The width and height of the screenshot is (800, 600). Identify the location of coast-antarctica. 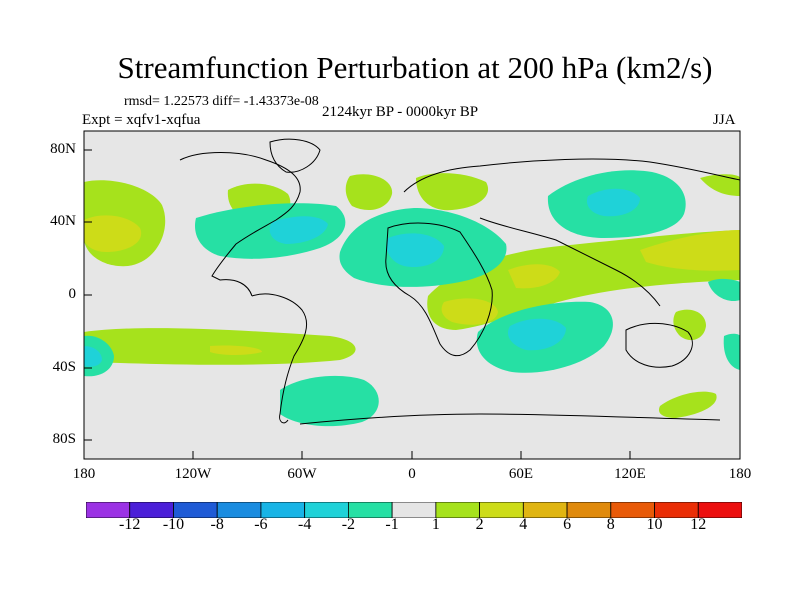
(510, 419).